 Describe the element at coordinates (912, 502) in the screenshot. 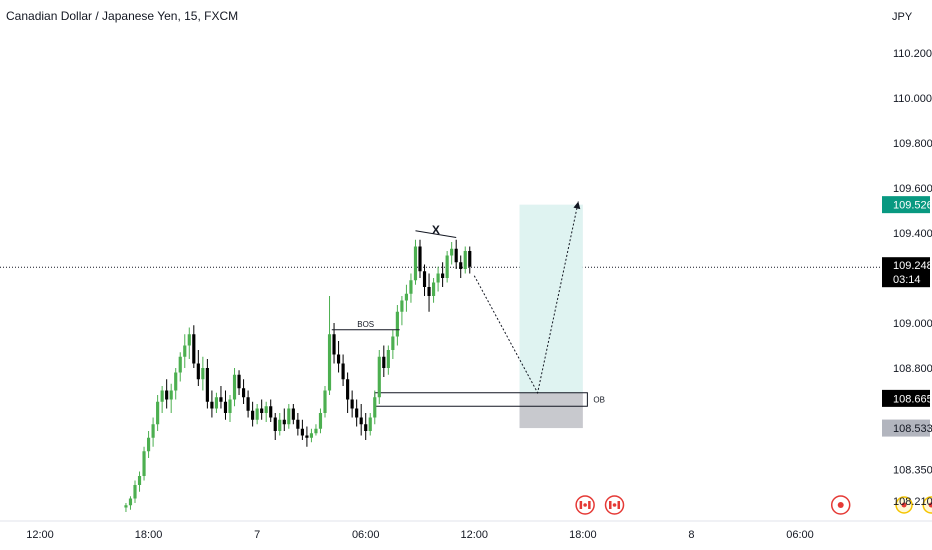

I see `price-tick-label: 108.210` at that location.